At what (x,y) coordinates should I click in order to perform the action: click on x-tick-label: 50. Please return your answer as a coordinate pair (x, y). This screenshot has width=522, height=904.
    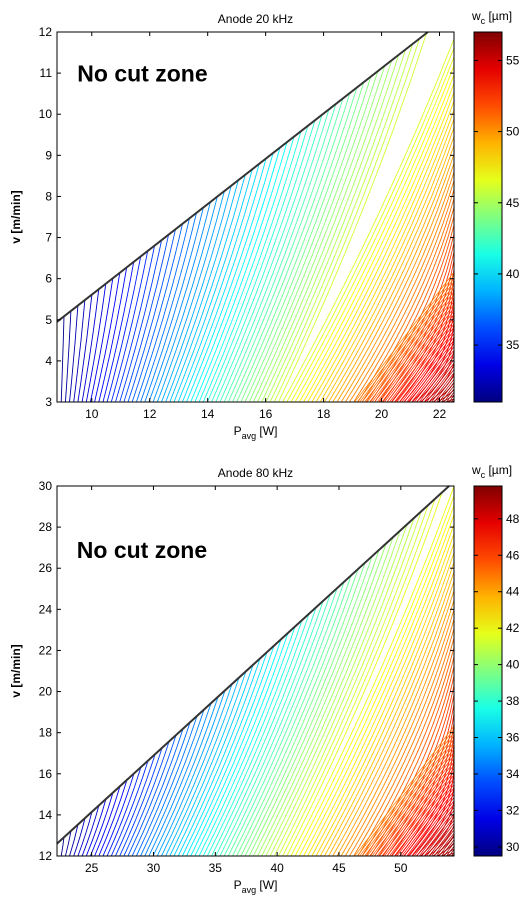
    Looking at the image, I should click on (401, 868).